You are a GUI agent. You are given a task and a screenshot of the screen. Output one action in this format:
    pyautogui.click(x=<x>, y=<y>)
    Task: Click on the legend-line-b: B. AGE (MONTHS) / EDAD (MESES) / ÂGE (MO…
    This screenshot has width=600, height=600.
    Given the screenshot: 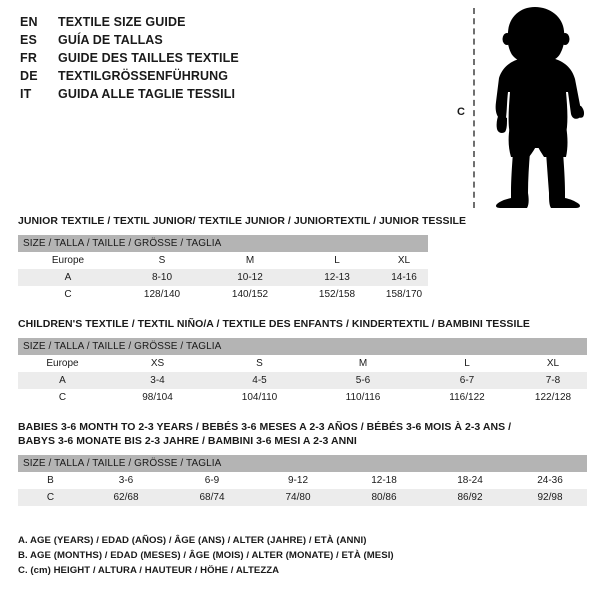 What is the action you would take?
    pyautogui.click(x=206, y=555)
    